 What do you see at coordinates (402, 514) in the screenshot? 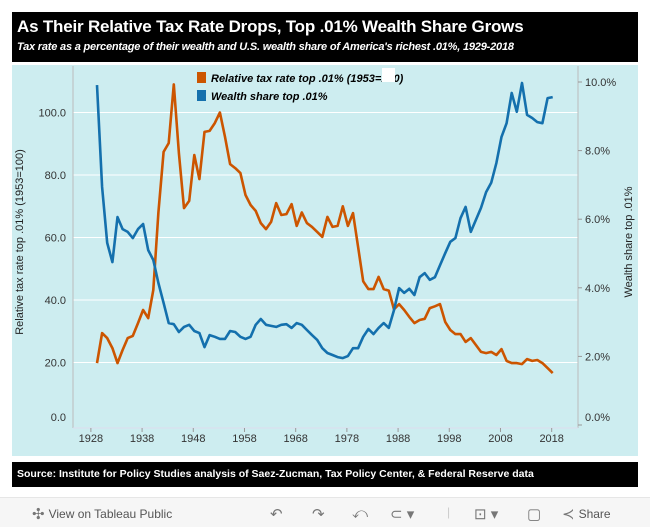
I see `refresh-dropdown-icon: ⊂ ▾` at bounding box center [402, 514].